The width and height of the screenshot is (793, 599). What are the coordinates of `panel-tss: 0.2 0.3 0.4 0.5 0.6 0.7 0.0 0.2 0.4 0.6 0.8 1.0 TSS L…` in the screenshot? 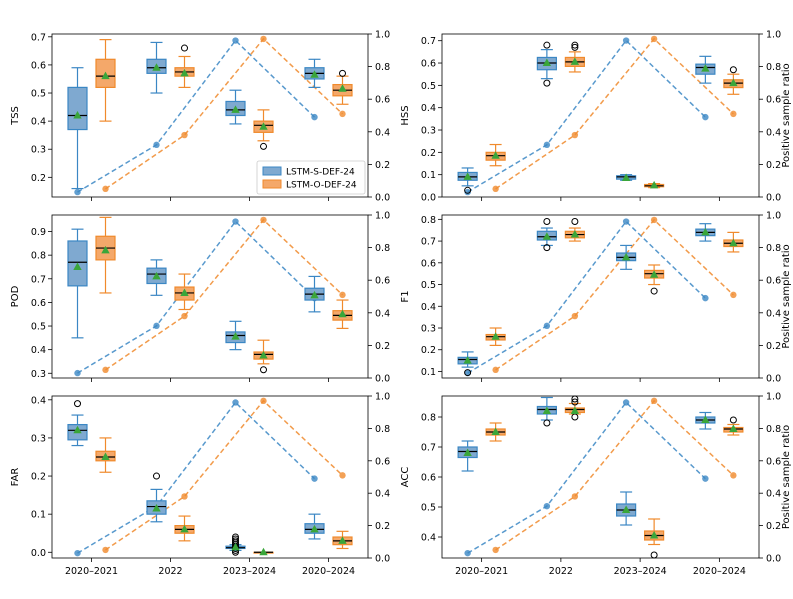 It's located at (200, 117).